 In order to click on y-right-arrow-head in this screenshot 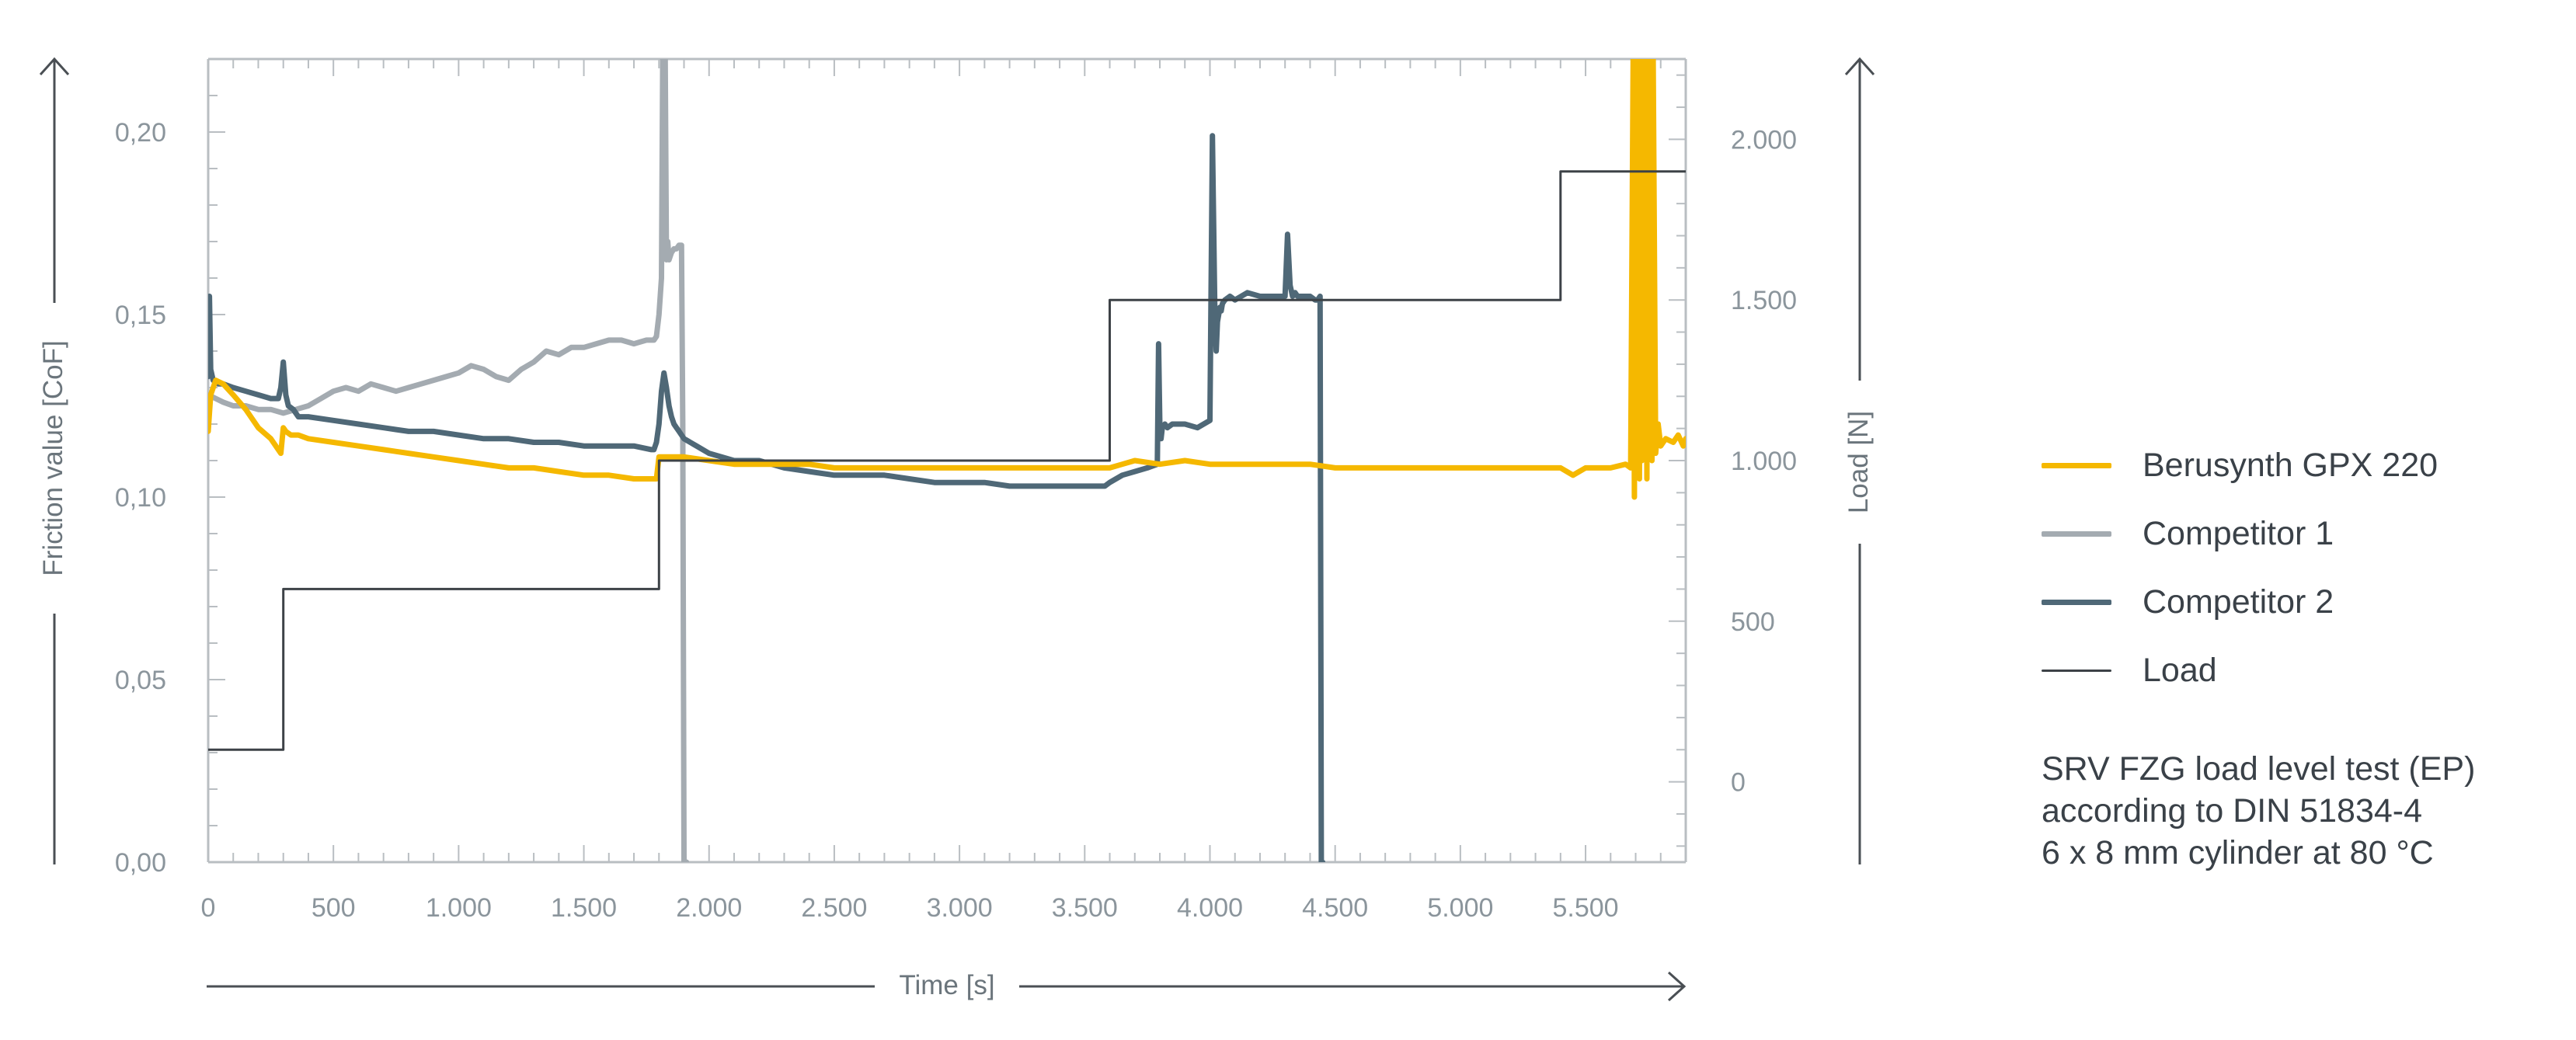, I will do `click(1860, 66)`.